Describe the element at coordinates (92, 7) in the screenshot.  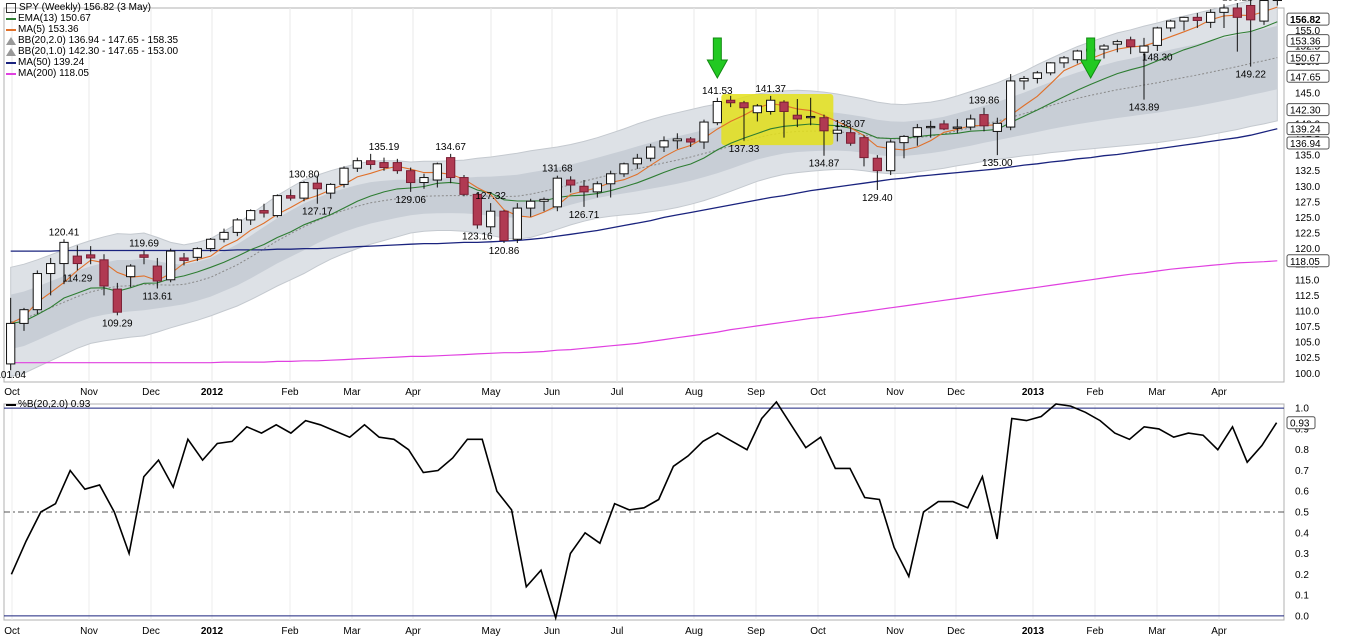
I see `legend-title-row: SPY (Weekly) 156.82 (3 May)` at that location.